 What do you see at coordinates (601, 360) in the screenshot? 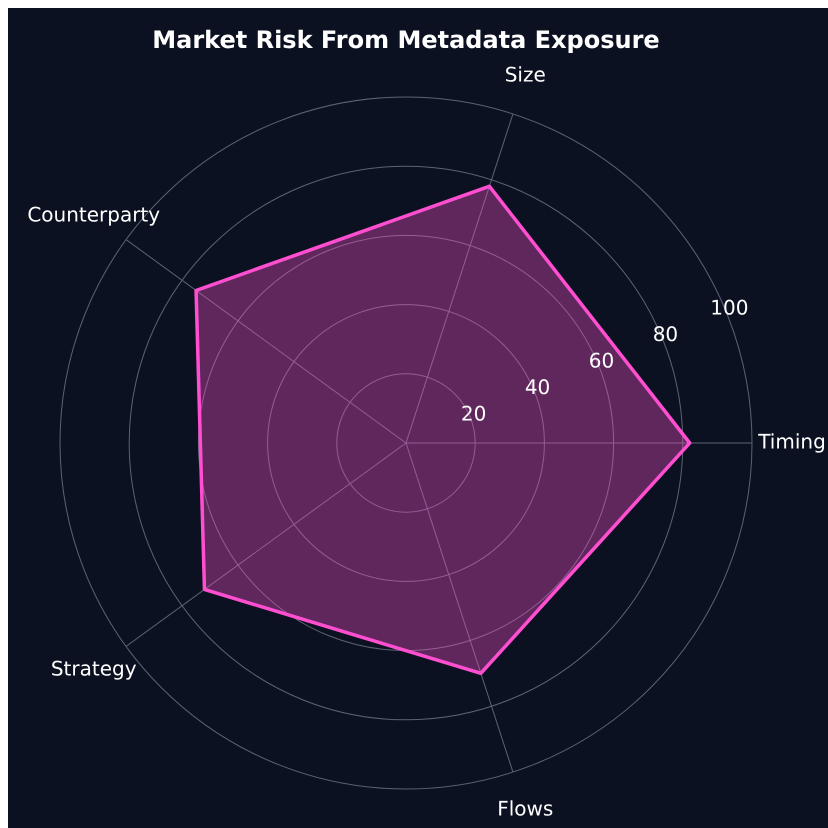
I see `y-tick-label: 60` at bounding box center [601, 360].